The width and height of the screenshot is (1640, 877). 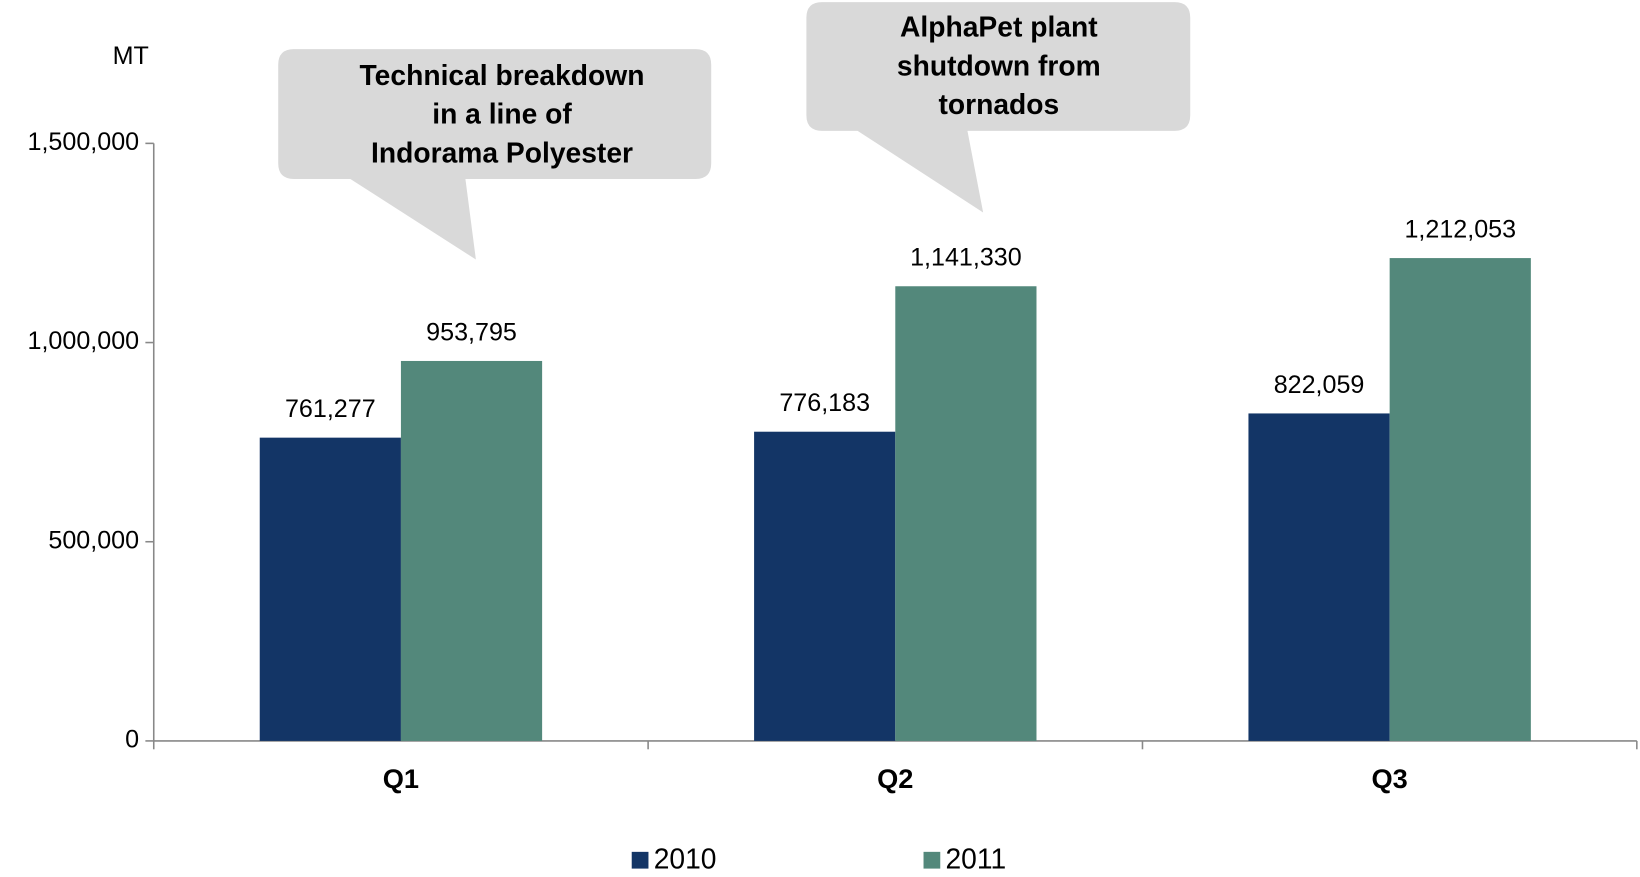 I want to click on annotation: Technical breakdown, so click(x=502, y=75).